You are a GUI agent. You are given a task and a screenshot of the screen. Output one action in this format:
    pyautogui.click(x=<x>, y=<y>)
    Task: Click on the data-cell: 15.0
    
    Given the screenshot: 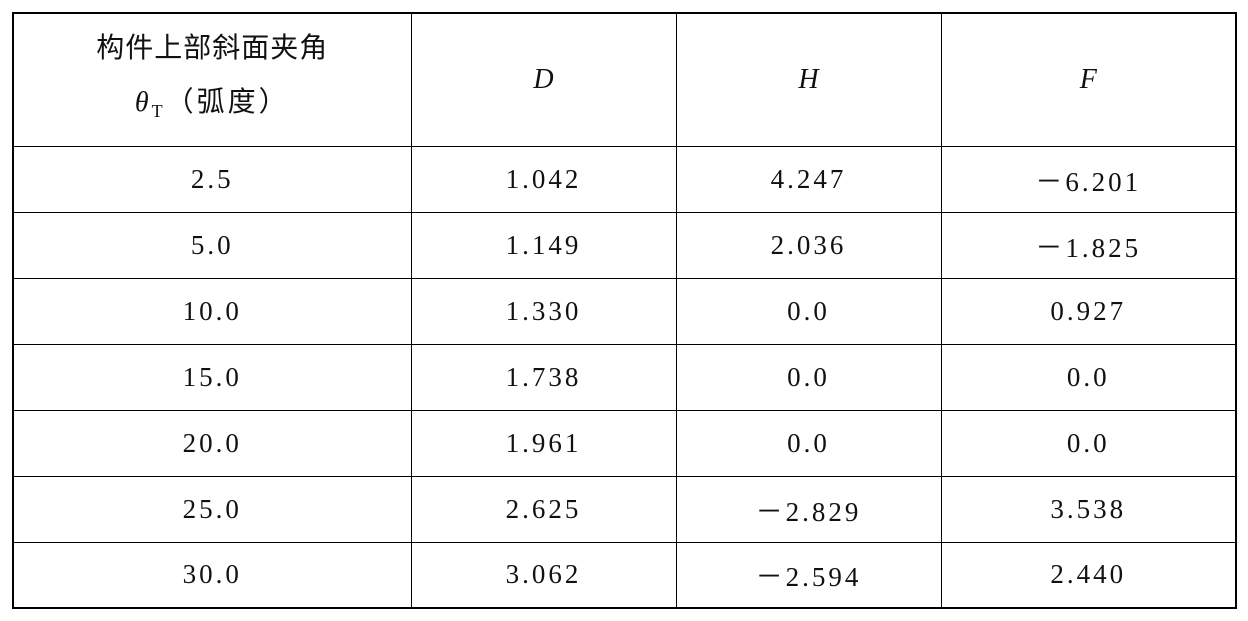 What is the action you would take?
    pyautogui.click(x=212, y=377)
    